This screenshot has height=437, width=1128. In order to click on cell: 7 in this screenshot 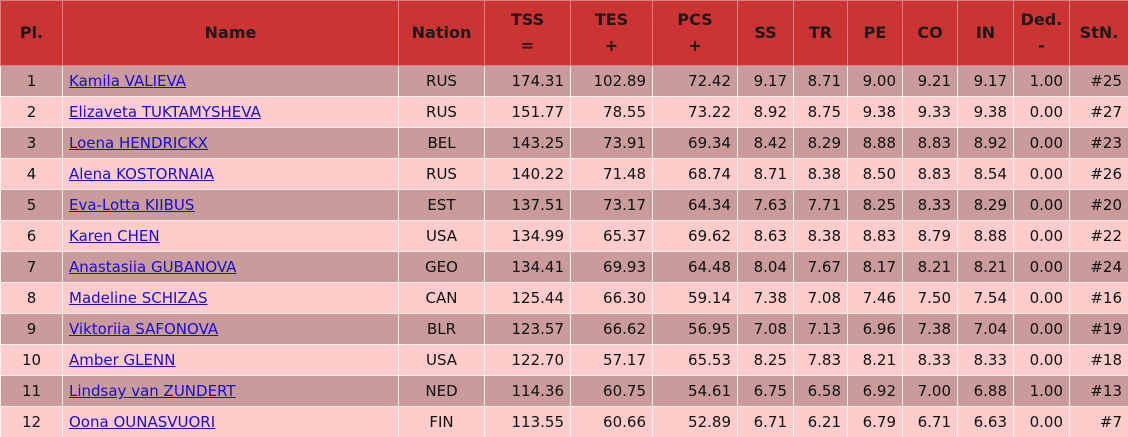, I will do `click(31, 267)`.